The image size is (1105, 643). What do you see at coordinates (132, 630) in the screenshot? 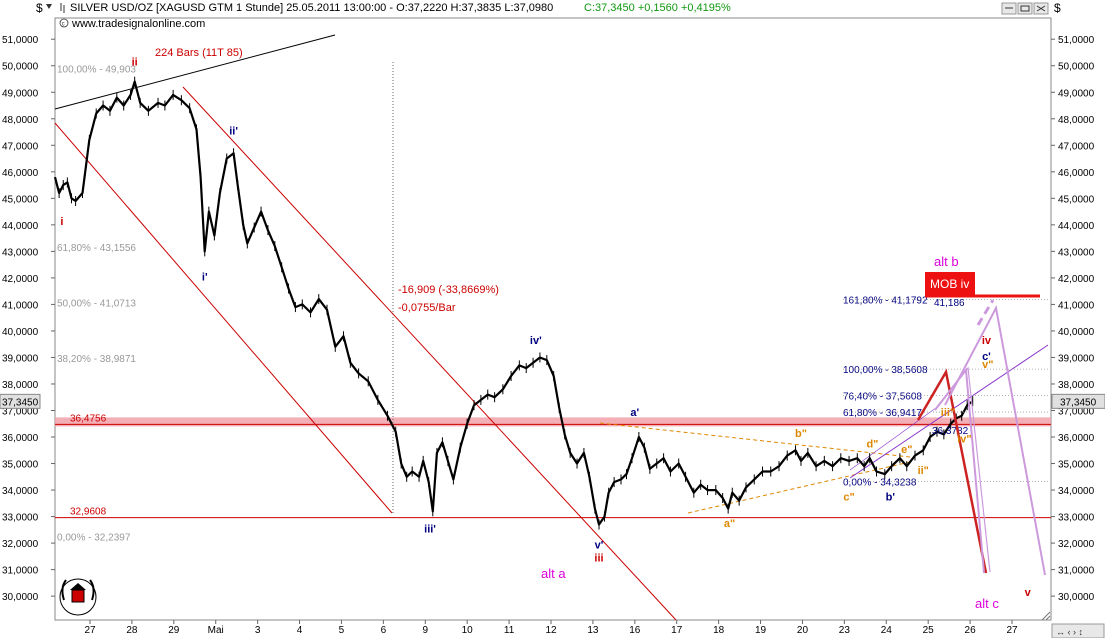
I see `x-tick-label: 28` at bounding box center [132, 630].